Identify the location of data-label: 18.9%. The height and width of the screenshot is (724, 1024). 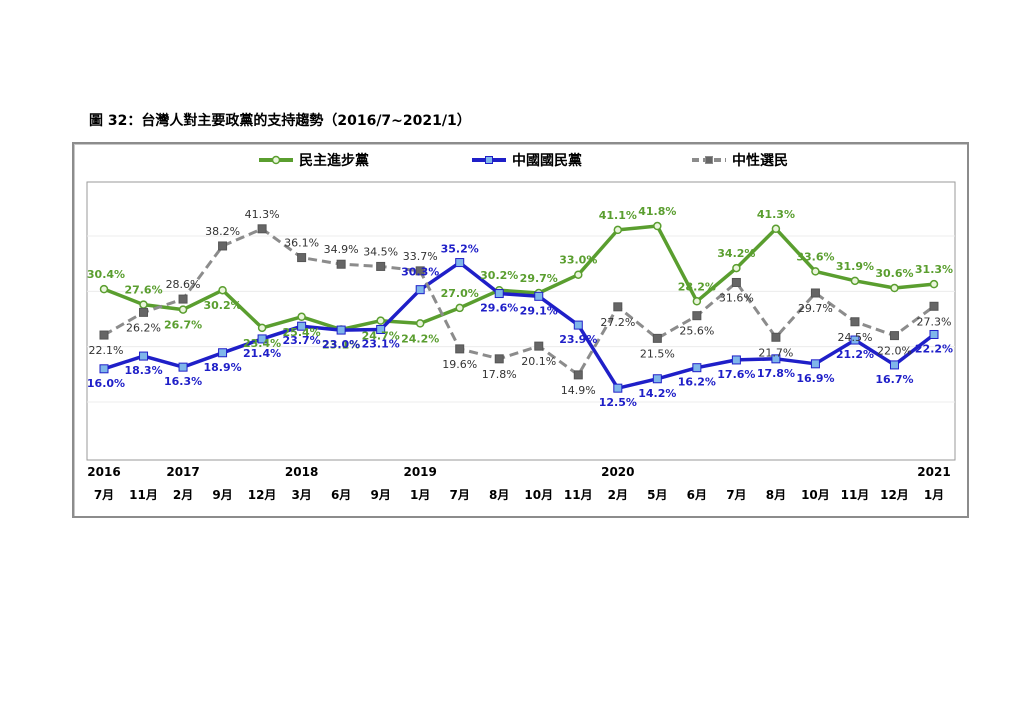
(222, 367).